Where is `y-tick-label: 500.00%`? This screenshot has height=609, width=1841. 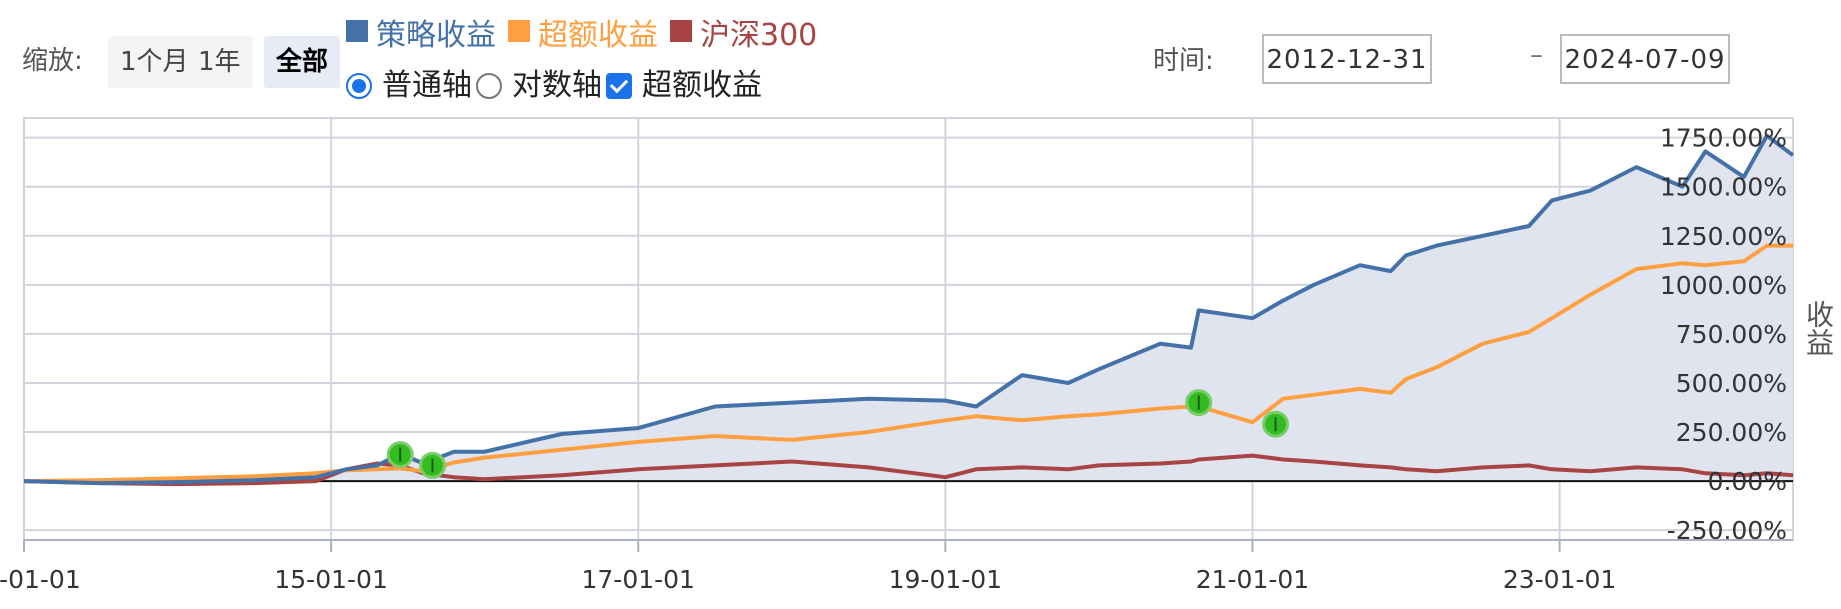
y-tick-label: 500.00% is located at coordinates (1731, 383).